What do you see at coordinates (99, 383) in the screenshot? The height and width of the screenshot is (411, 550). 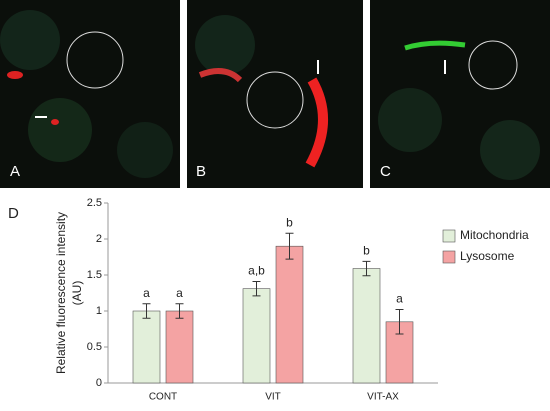 I see `y-tick-label: 0` at bounding box center [99, 383].